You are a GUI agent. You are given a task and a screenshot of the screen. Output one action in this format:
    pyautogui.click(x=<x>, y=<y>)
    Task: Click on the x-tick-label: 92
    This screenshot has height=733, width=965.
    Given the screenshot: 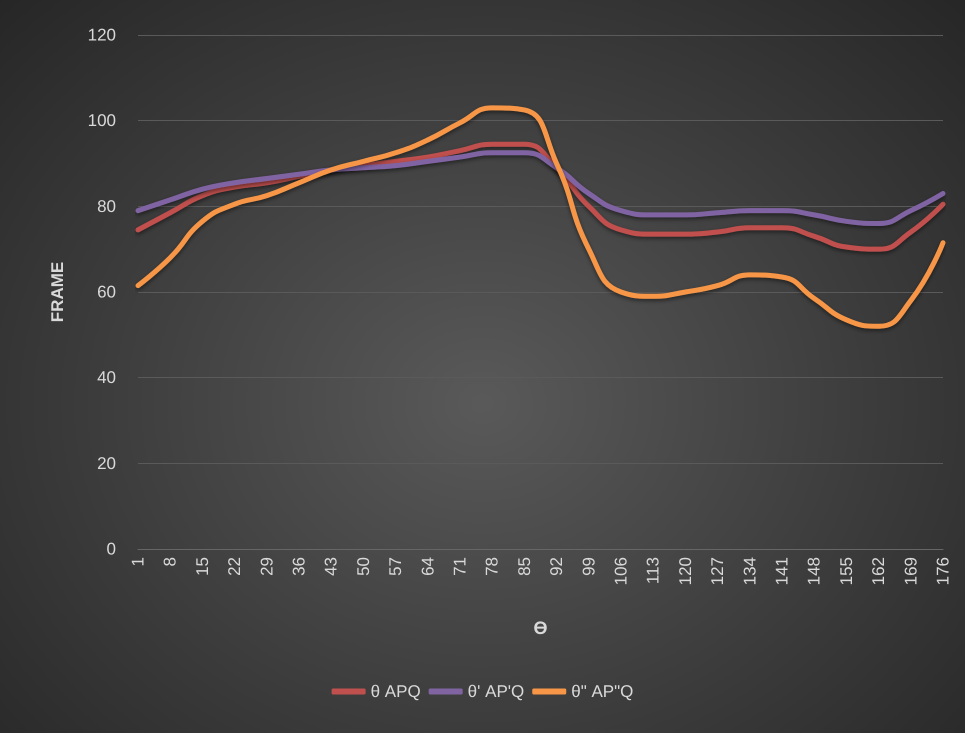 What is the action you would take?
    pyautogui.click(x=556, y=566)
    